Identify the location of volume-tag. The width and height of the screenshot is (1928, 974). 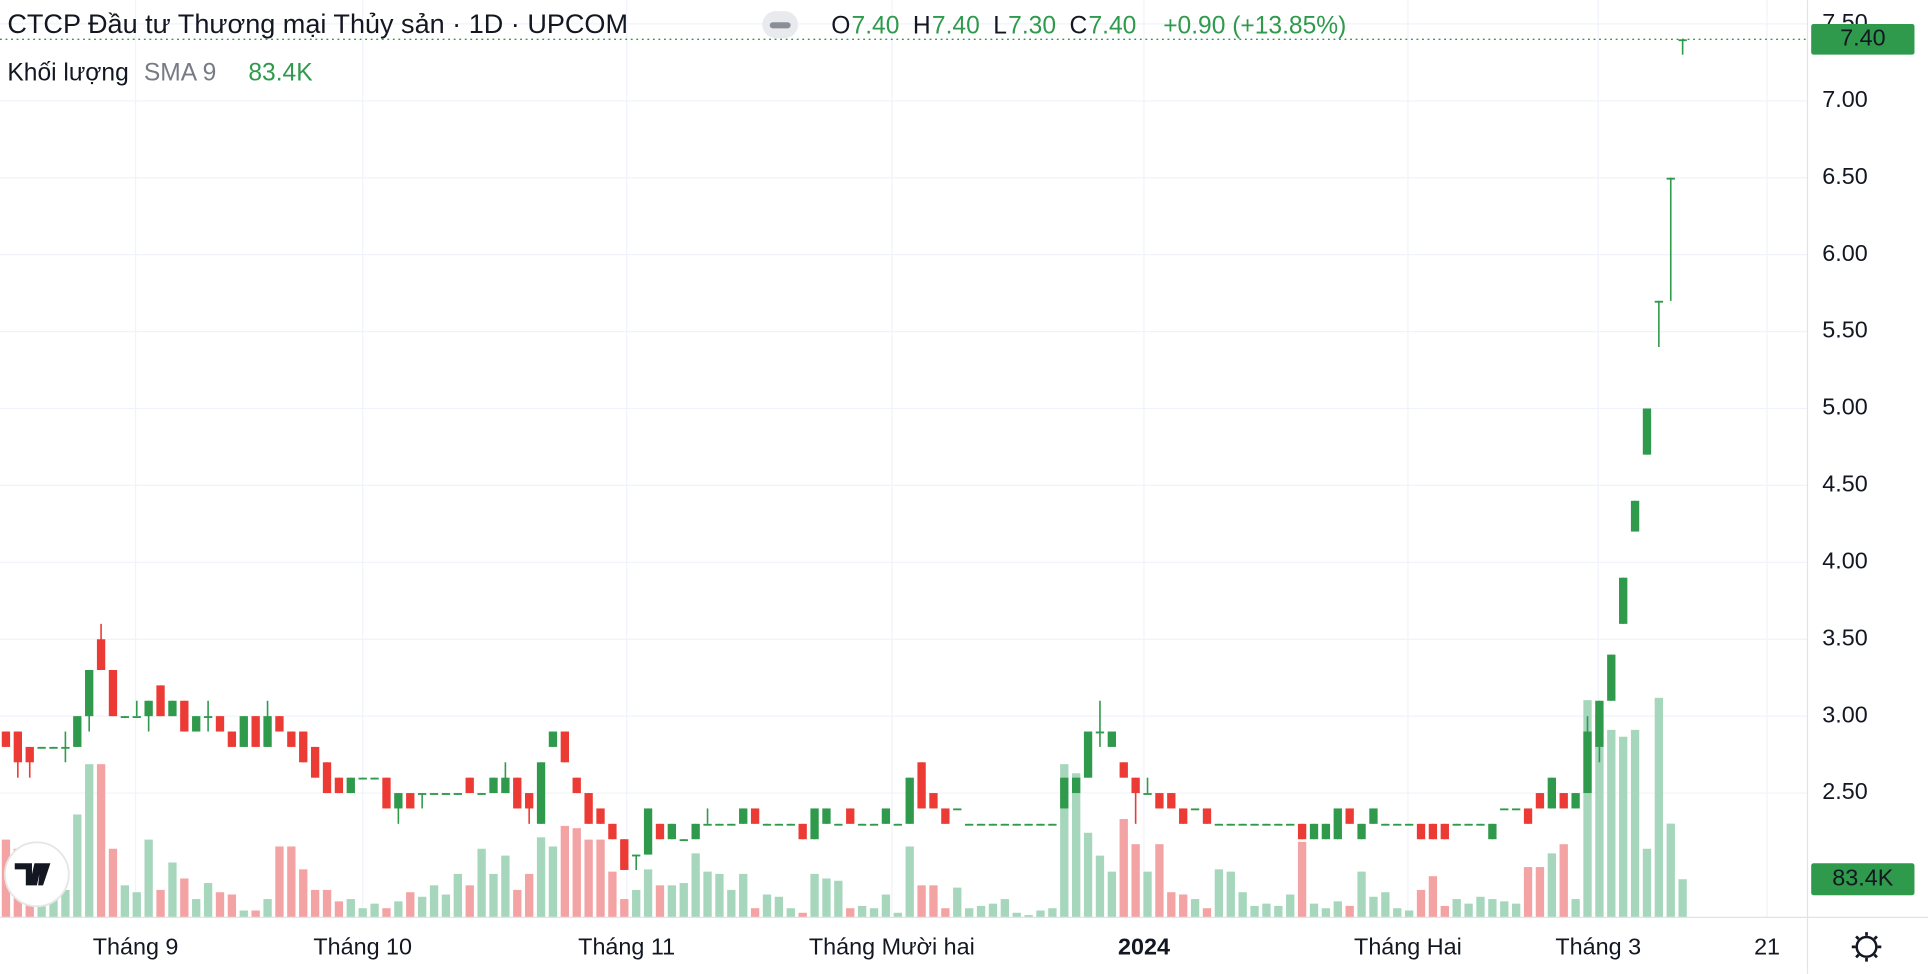
(1863, 879).